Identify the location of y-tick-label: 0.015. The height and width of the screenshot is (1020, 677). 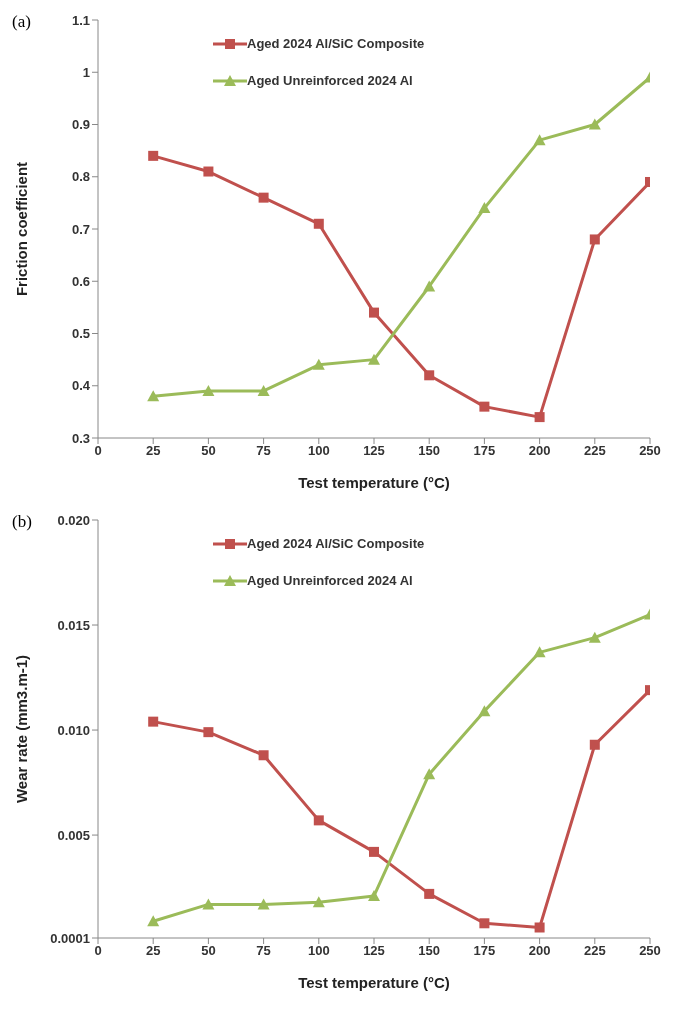
(73, 625).